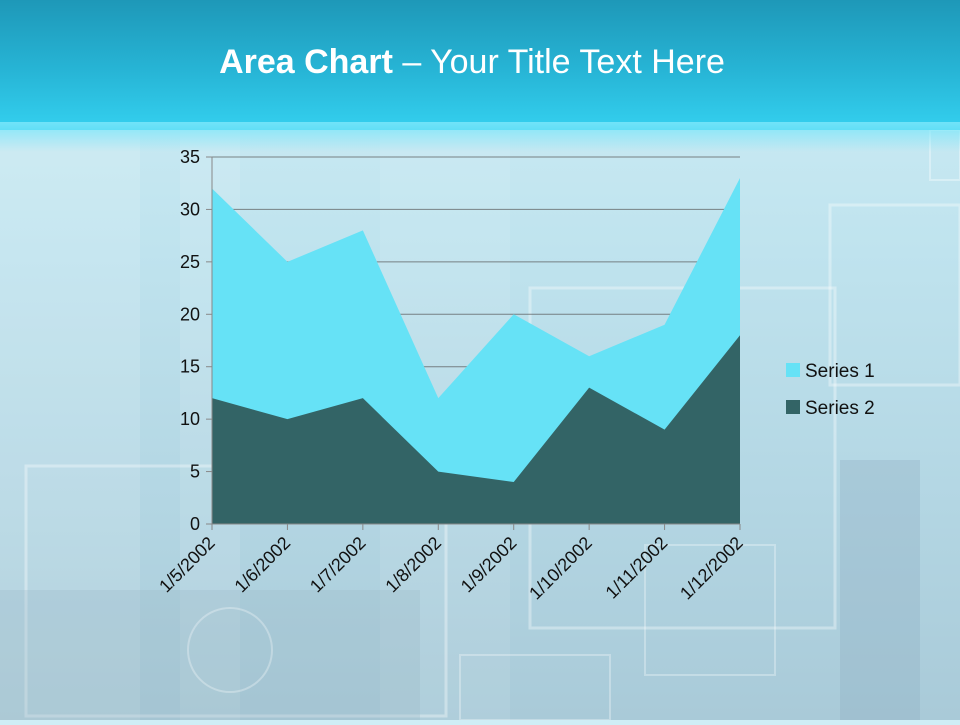 The height and width of the screenshot is (725, 960). I want to click on x-tick-label: 1/5/2002, so click(187, 565).